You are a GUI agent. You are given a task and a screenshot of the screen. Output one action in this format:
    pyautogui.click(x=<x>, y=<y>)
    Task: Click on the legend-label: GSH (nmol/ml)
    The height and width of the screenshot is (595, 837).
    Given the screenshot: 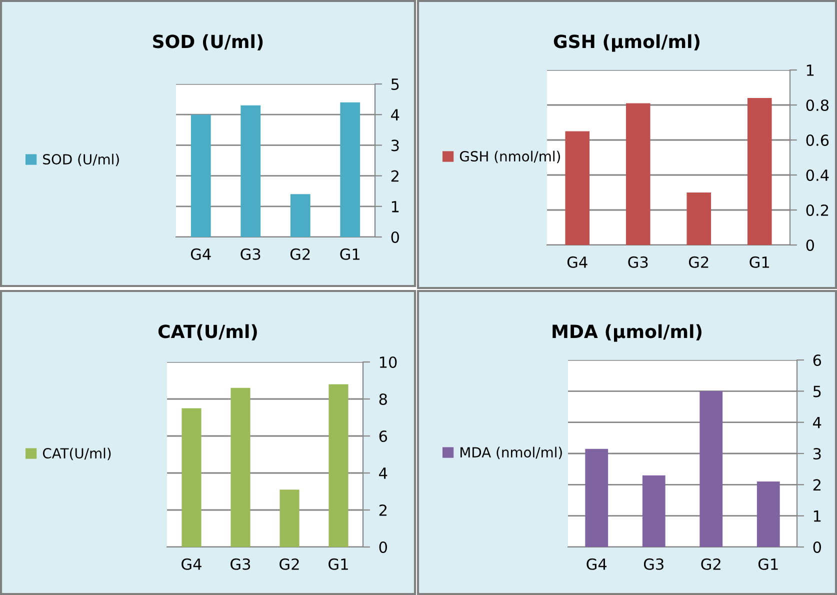 What is the action you would take?
    pyautogui.click(x=510, y=157)
    